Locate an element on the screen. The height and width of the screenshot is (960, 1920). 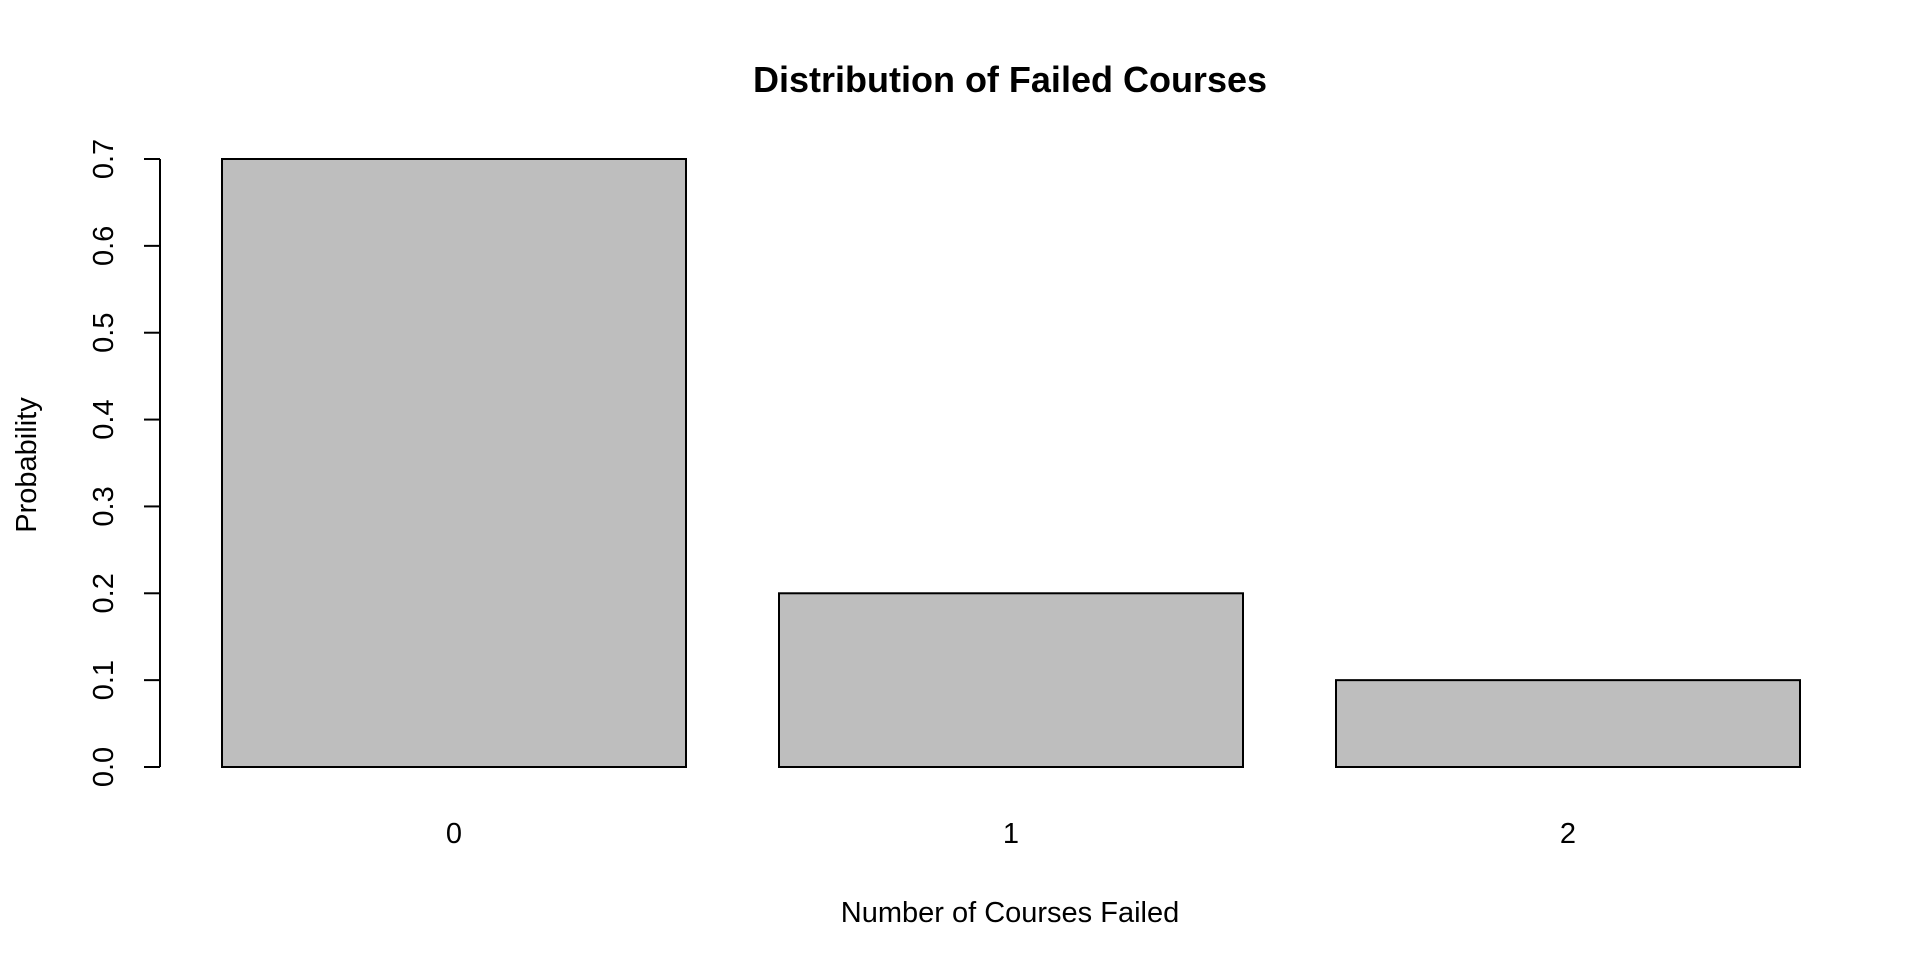
x-axis-tick-label: 0 is located at coordinates (454, 834).